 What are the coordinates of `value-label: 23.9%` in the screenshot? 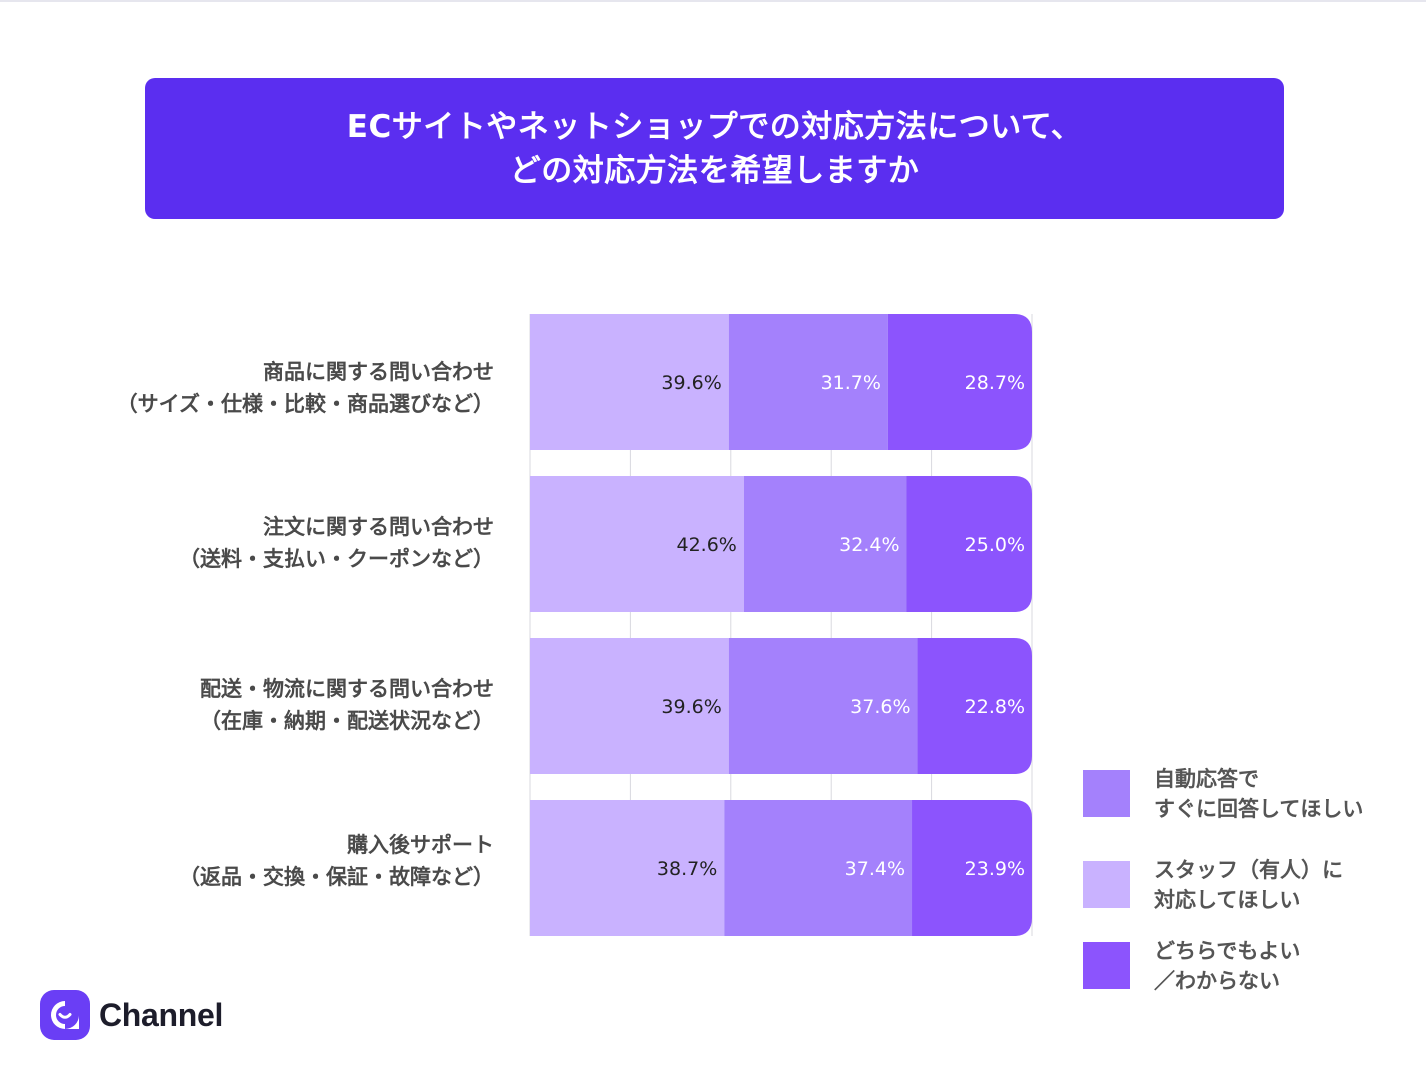 It's located at (995, 869).